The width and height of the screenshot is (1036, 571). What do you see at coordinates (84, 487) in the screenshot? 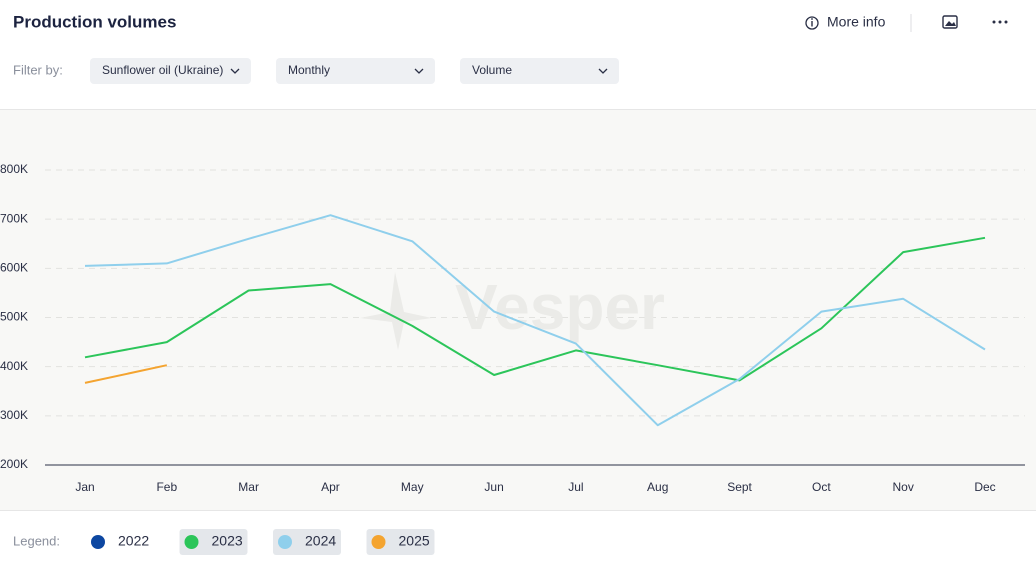
I see `x-tick-label: Jan` at bounding box center [84, 487].